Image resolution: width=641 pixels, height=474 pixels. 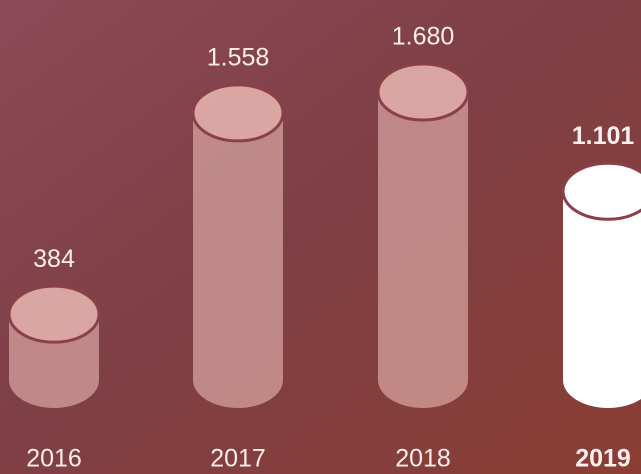 I want to click on x-tick-label: 2019, so click(x=603, y=459).